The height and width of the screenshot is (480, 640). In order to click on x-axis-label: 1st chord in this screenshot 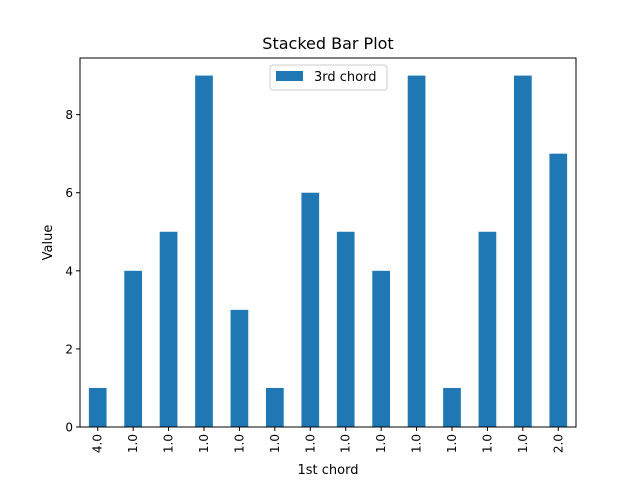, I will do `click(328, 470)`.